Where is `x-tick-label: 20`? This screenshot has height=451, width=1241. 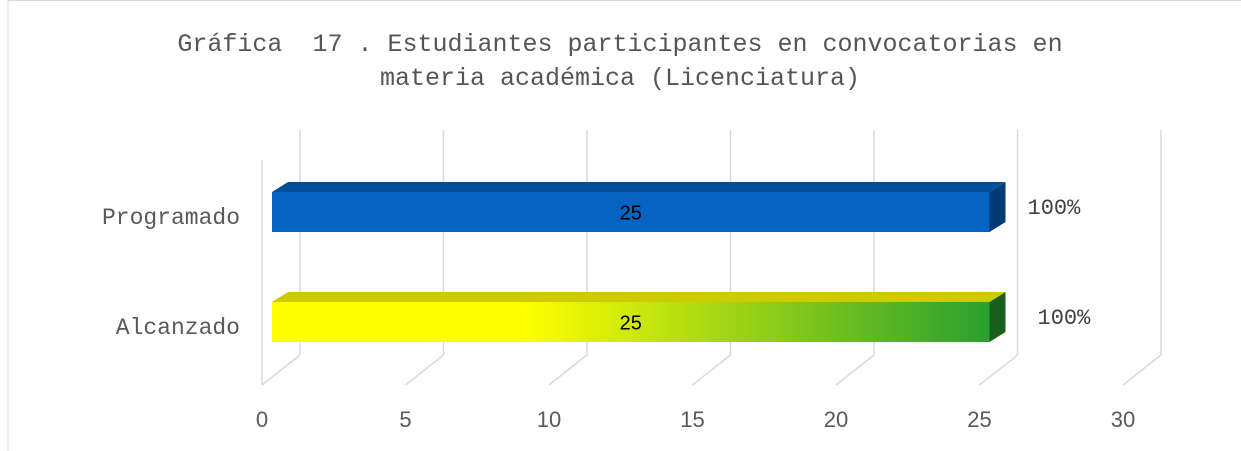 x-tick-label: 20 is located at coordinates (836, 419).